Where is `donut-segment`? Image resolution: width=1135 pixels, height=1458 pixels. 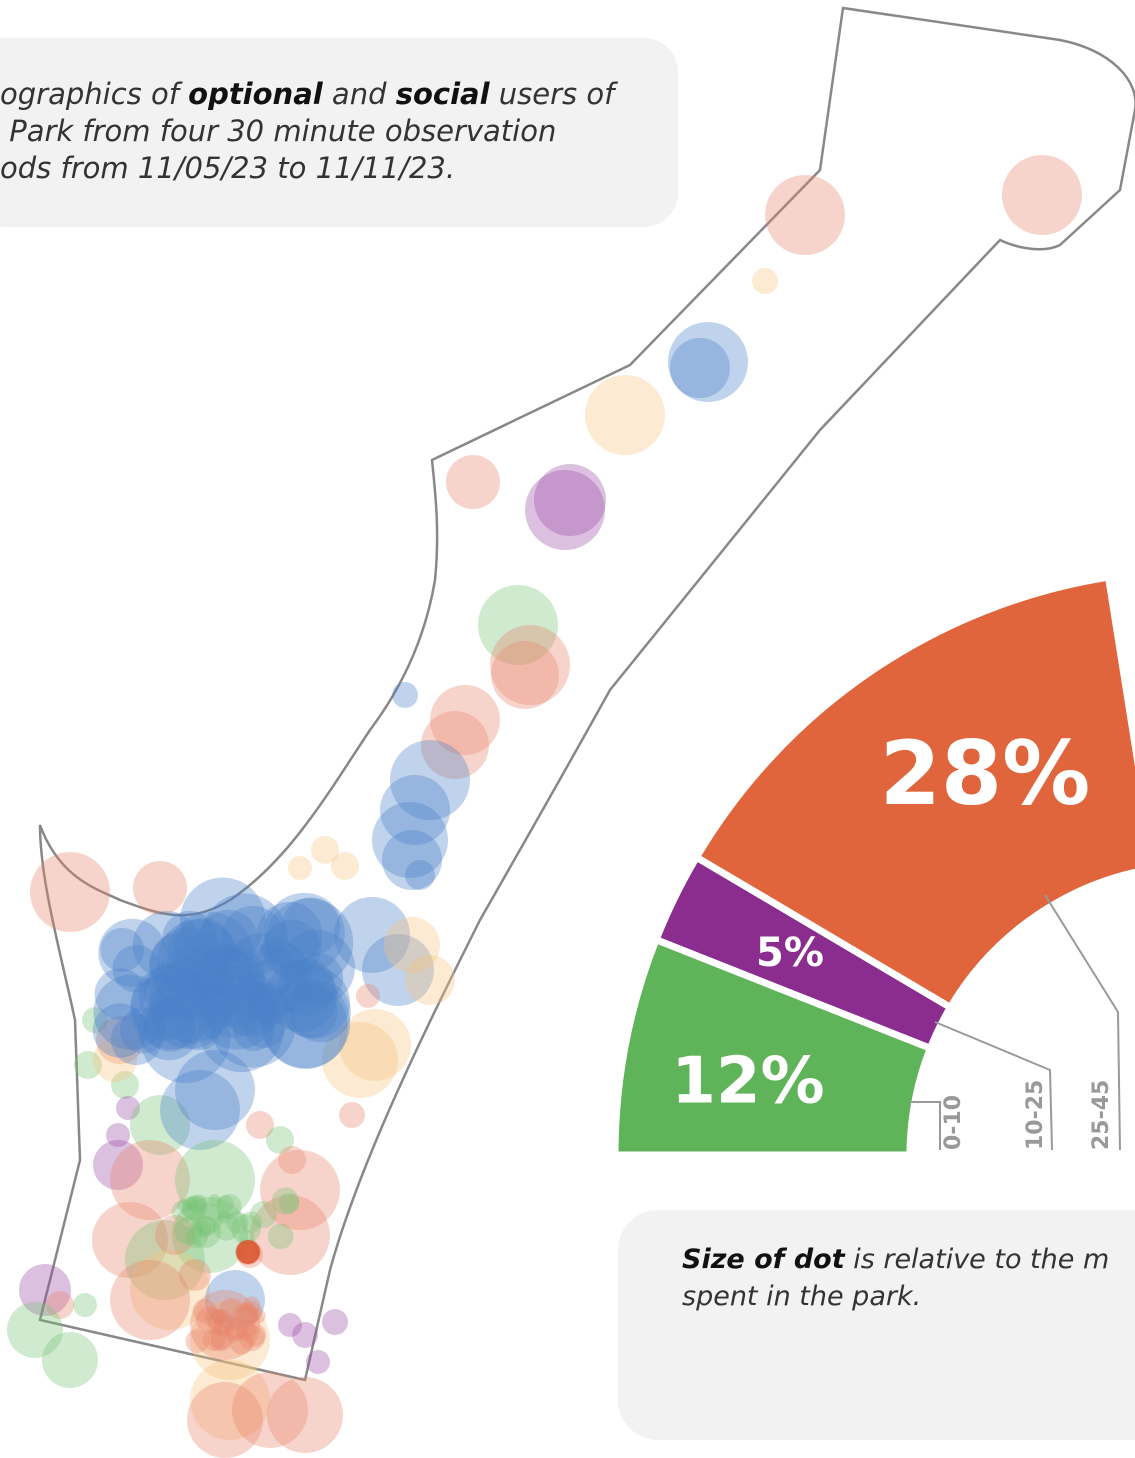
donut-segment is located at coordinates (913, 793).